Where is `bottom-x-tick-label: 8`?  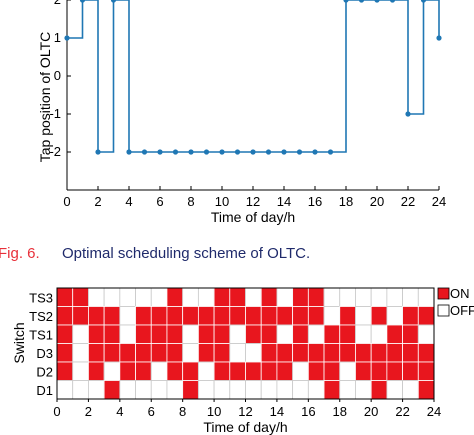 bottom-x-tick-label: 8 is located at coordinates (182, 411).